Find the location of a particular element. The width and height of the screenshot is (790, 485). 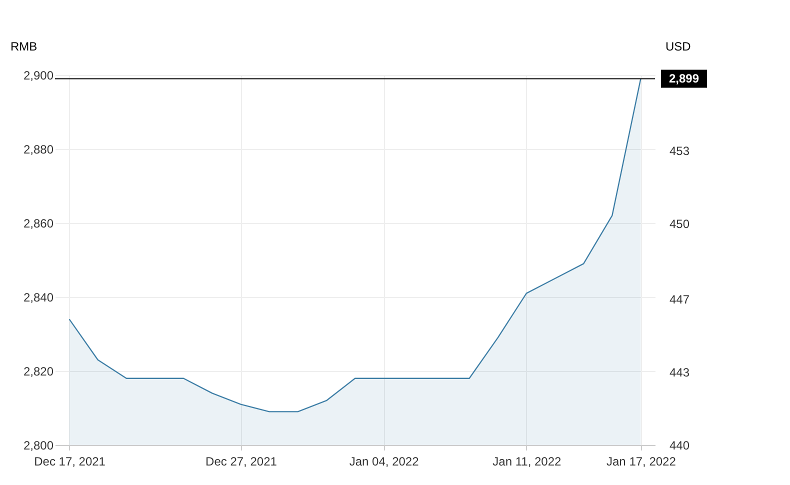

y2-tick-label: 447 is located at coordinates (680, 299).